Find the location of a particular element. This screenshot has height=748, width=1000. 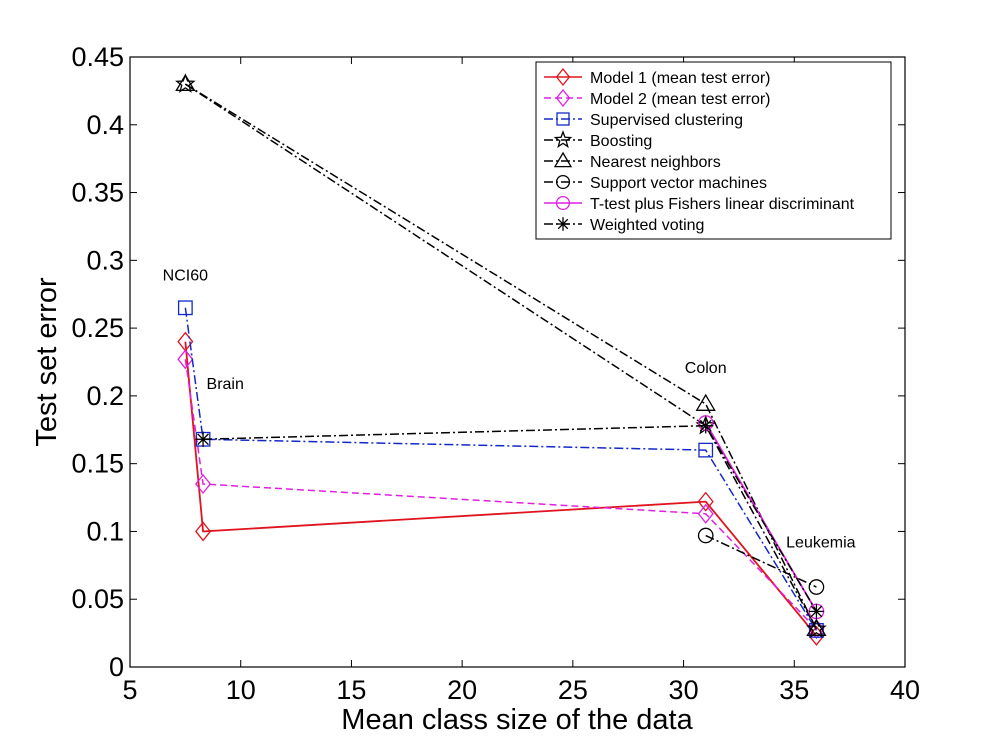

legend-entry: Model 1 (mean test error) is located at coordinates (657, 77).